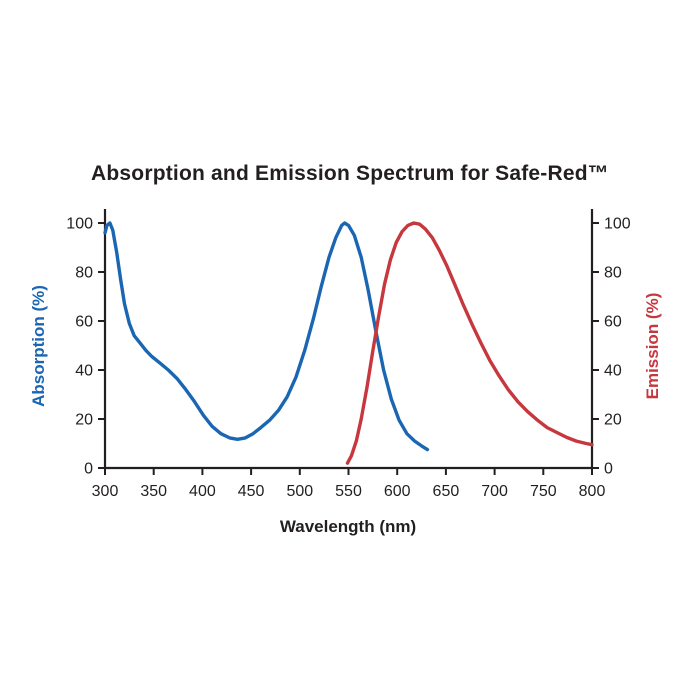 The image size is (700, 700). What do you see at coordinates (613, 371) in the screenshot?
I see `right-tick-label: 40` at bounding box center [613, 371].